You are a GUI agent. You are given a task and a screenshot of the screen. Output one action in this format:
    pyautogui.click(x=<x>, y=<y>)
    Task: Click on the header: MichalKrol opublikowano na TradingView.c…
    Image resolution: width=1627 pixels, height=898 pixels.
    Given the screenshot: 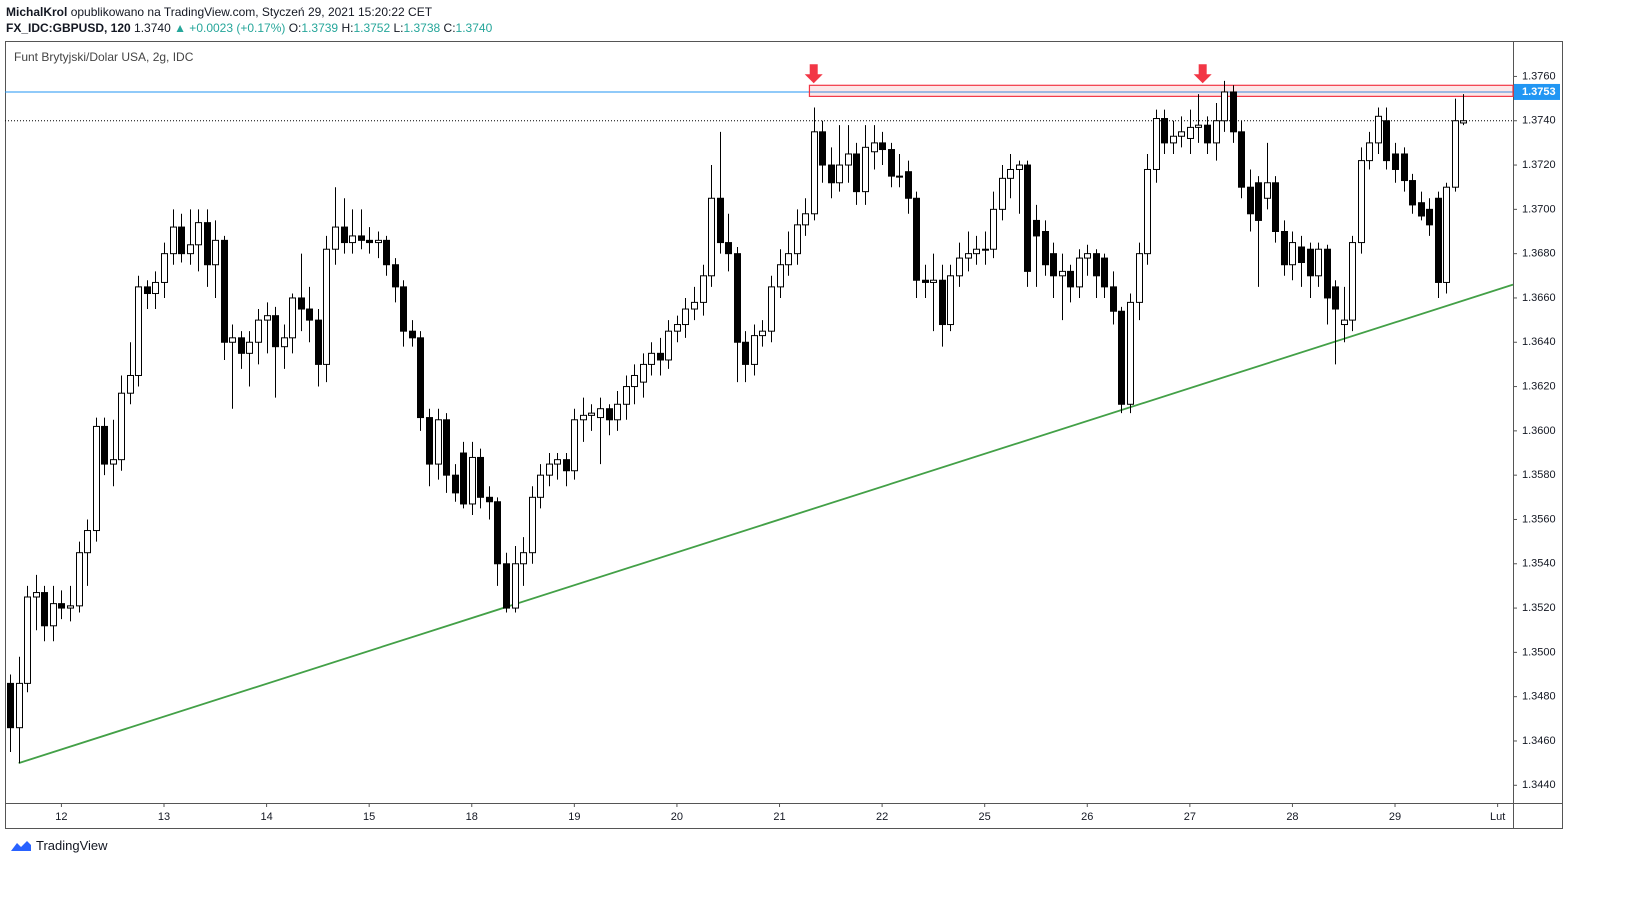 What is the action you would take?
    pyautogui.click(x=249, y=20)
    